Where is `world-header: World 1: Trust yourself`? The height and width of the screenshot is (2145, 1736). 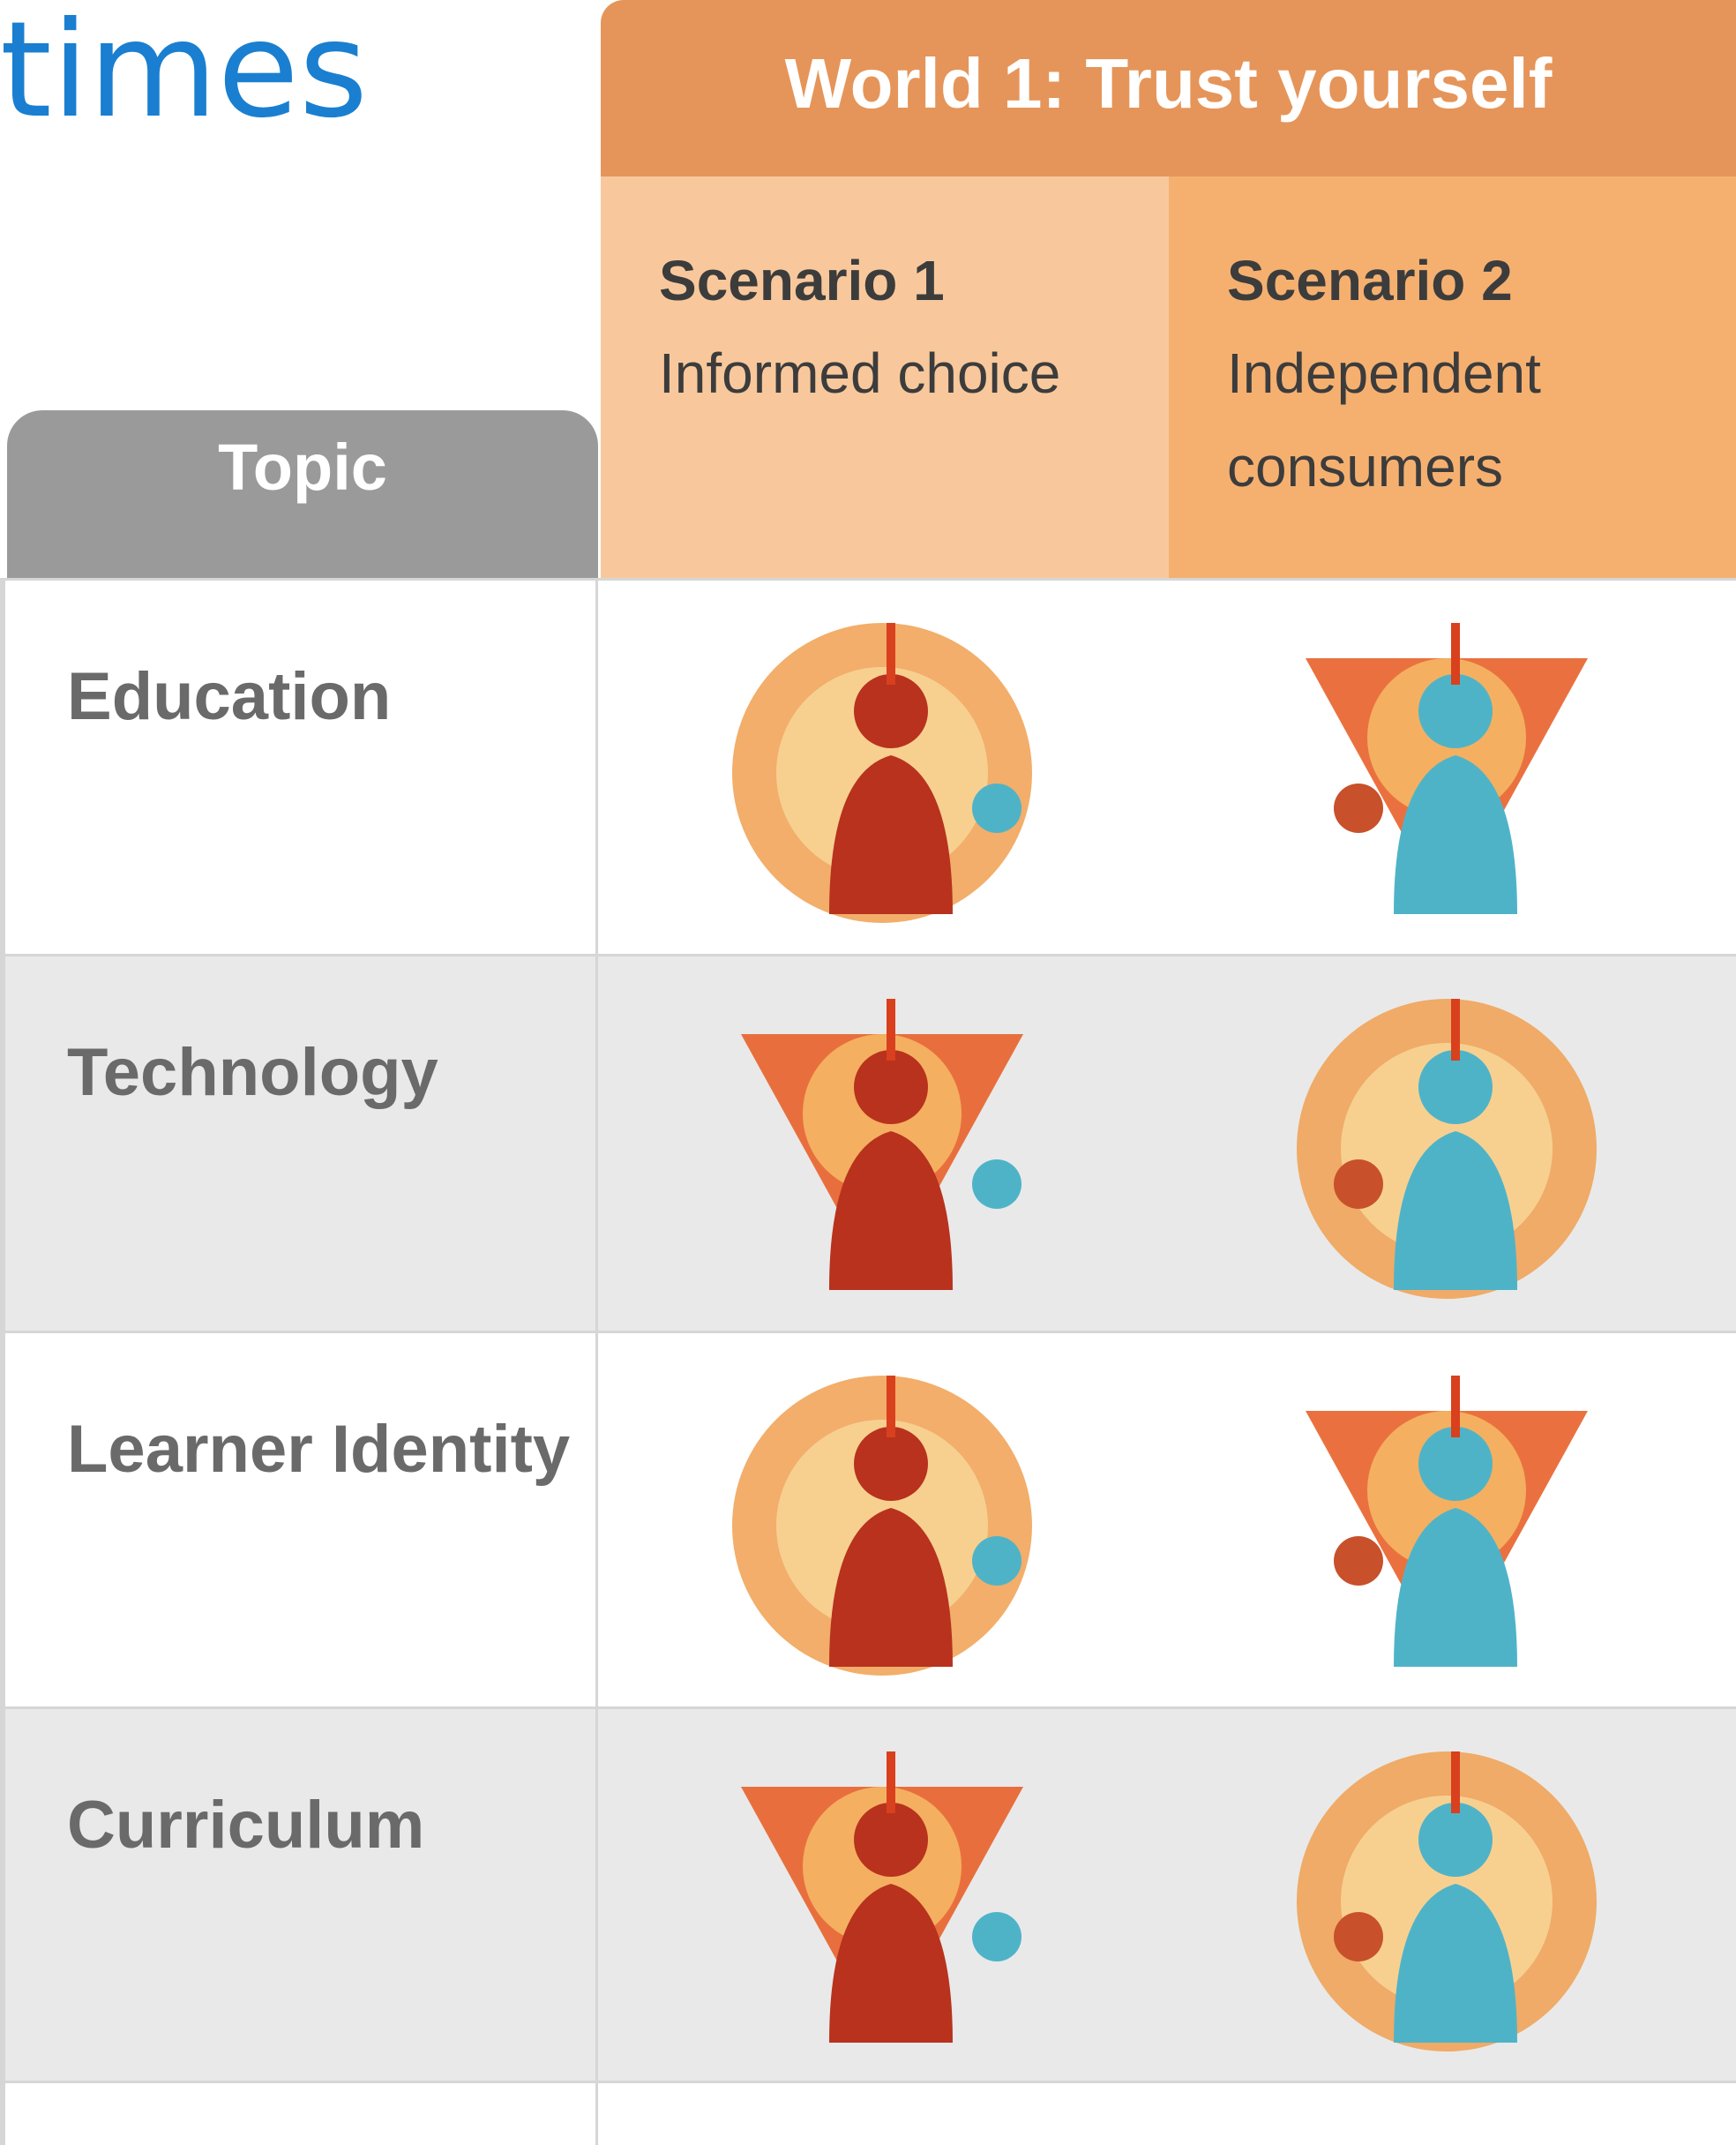
world-header: World 1: Trust yourself is located at coordinates (1168, 88).